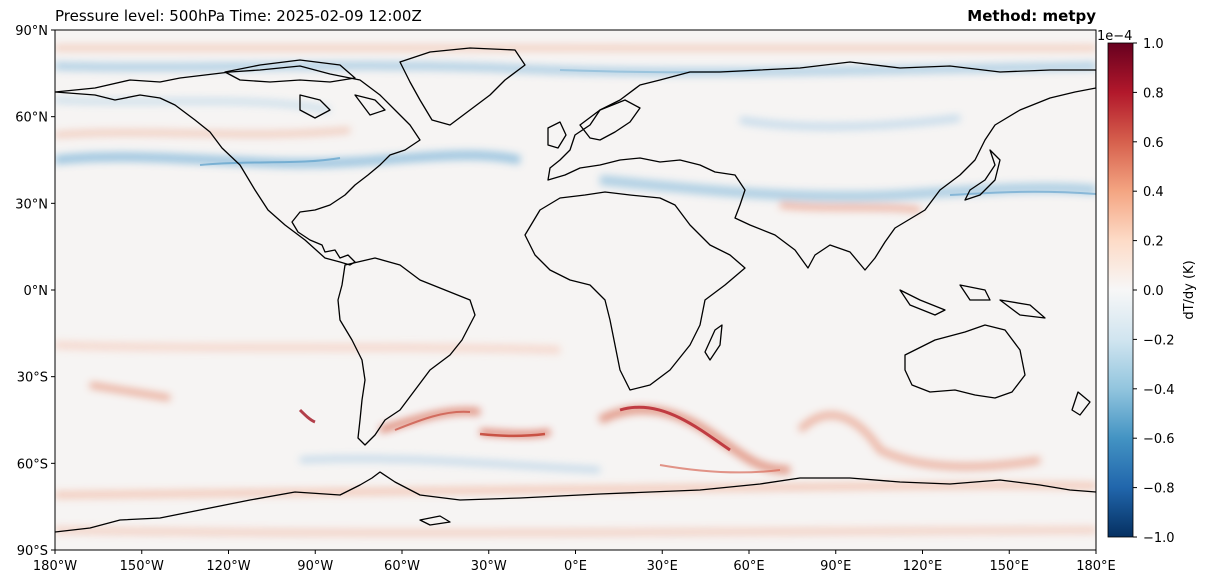 This screenshot has height=584, width=1206. What do you see at coordinates (315, 566) in the screenshot?
I see `lon-tick-label: 90°W` at bounding box center [315, 566].